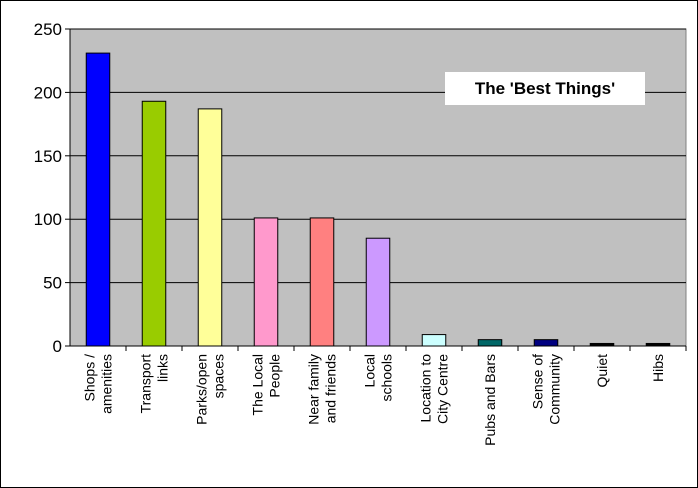 The width and height of the screenshot is (698, 488). What do you see at coordinates (331, 388) in the screenshot?
I see `x-tick-label-line: and friends` at bounding box center [331, 388].